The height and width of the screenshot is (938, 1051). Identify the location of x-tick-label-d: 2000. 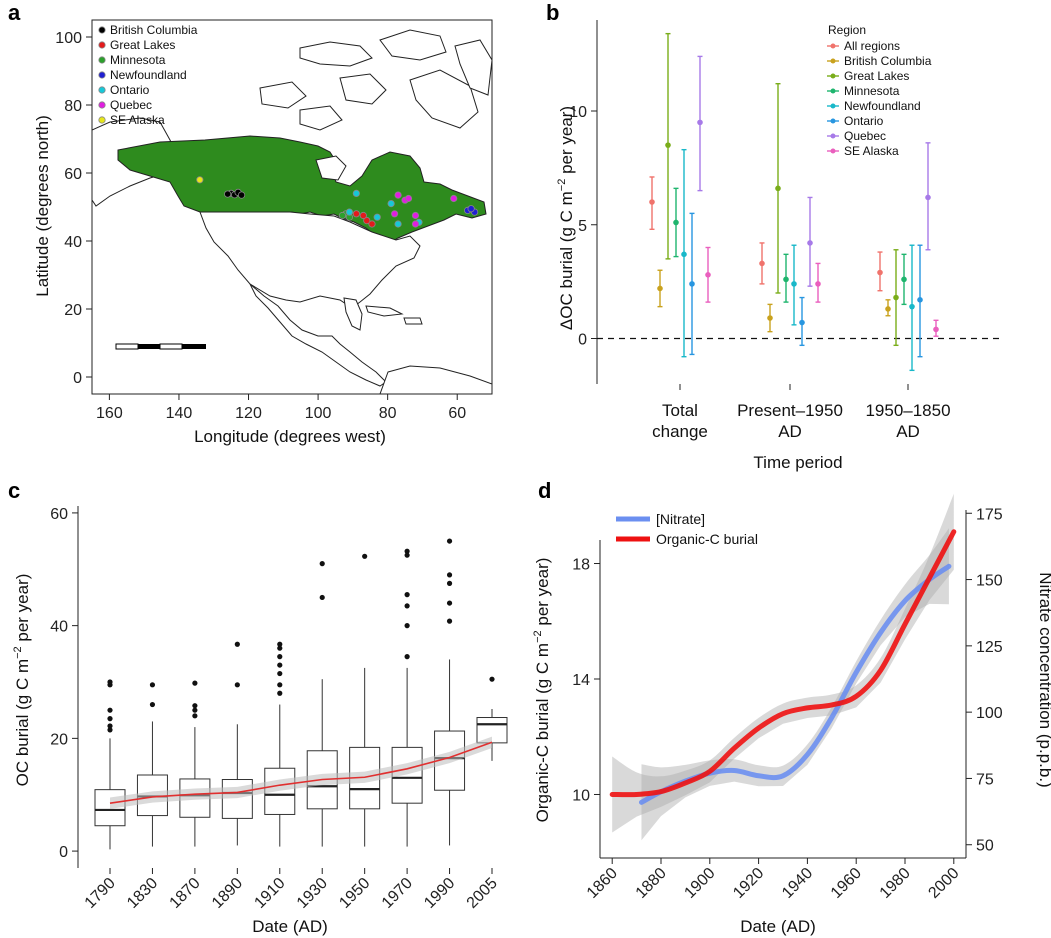
(943, 883).